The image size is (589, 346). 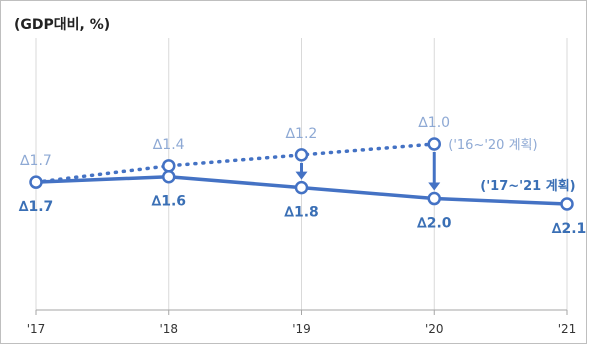 I want to click on actual-series-name: ('17~'21 계획), so click(x=527, y=186).